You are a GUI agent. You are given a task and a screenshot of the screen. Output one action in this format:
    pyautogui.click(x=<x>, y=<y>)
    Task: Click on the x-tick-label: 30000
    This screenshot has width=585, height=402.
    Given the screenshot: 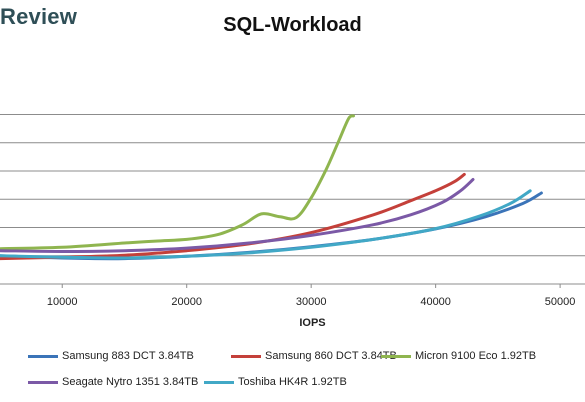 What is the action you would take?
    pyautogui.click(x=311, y=302)
    